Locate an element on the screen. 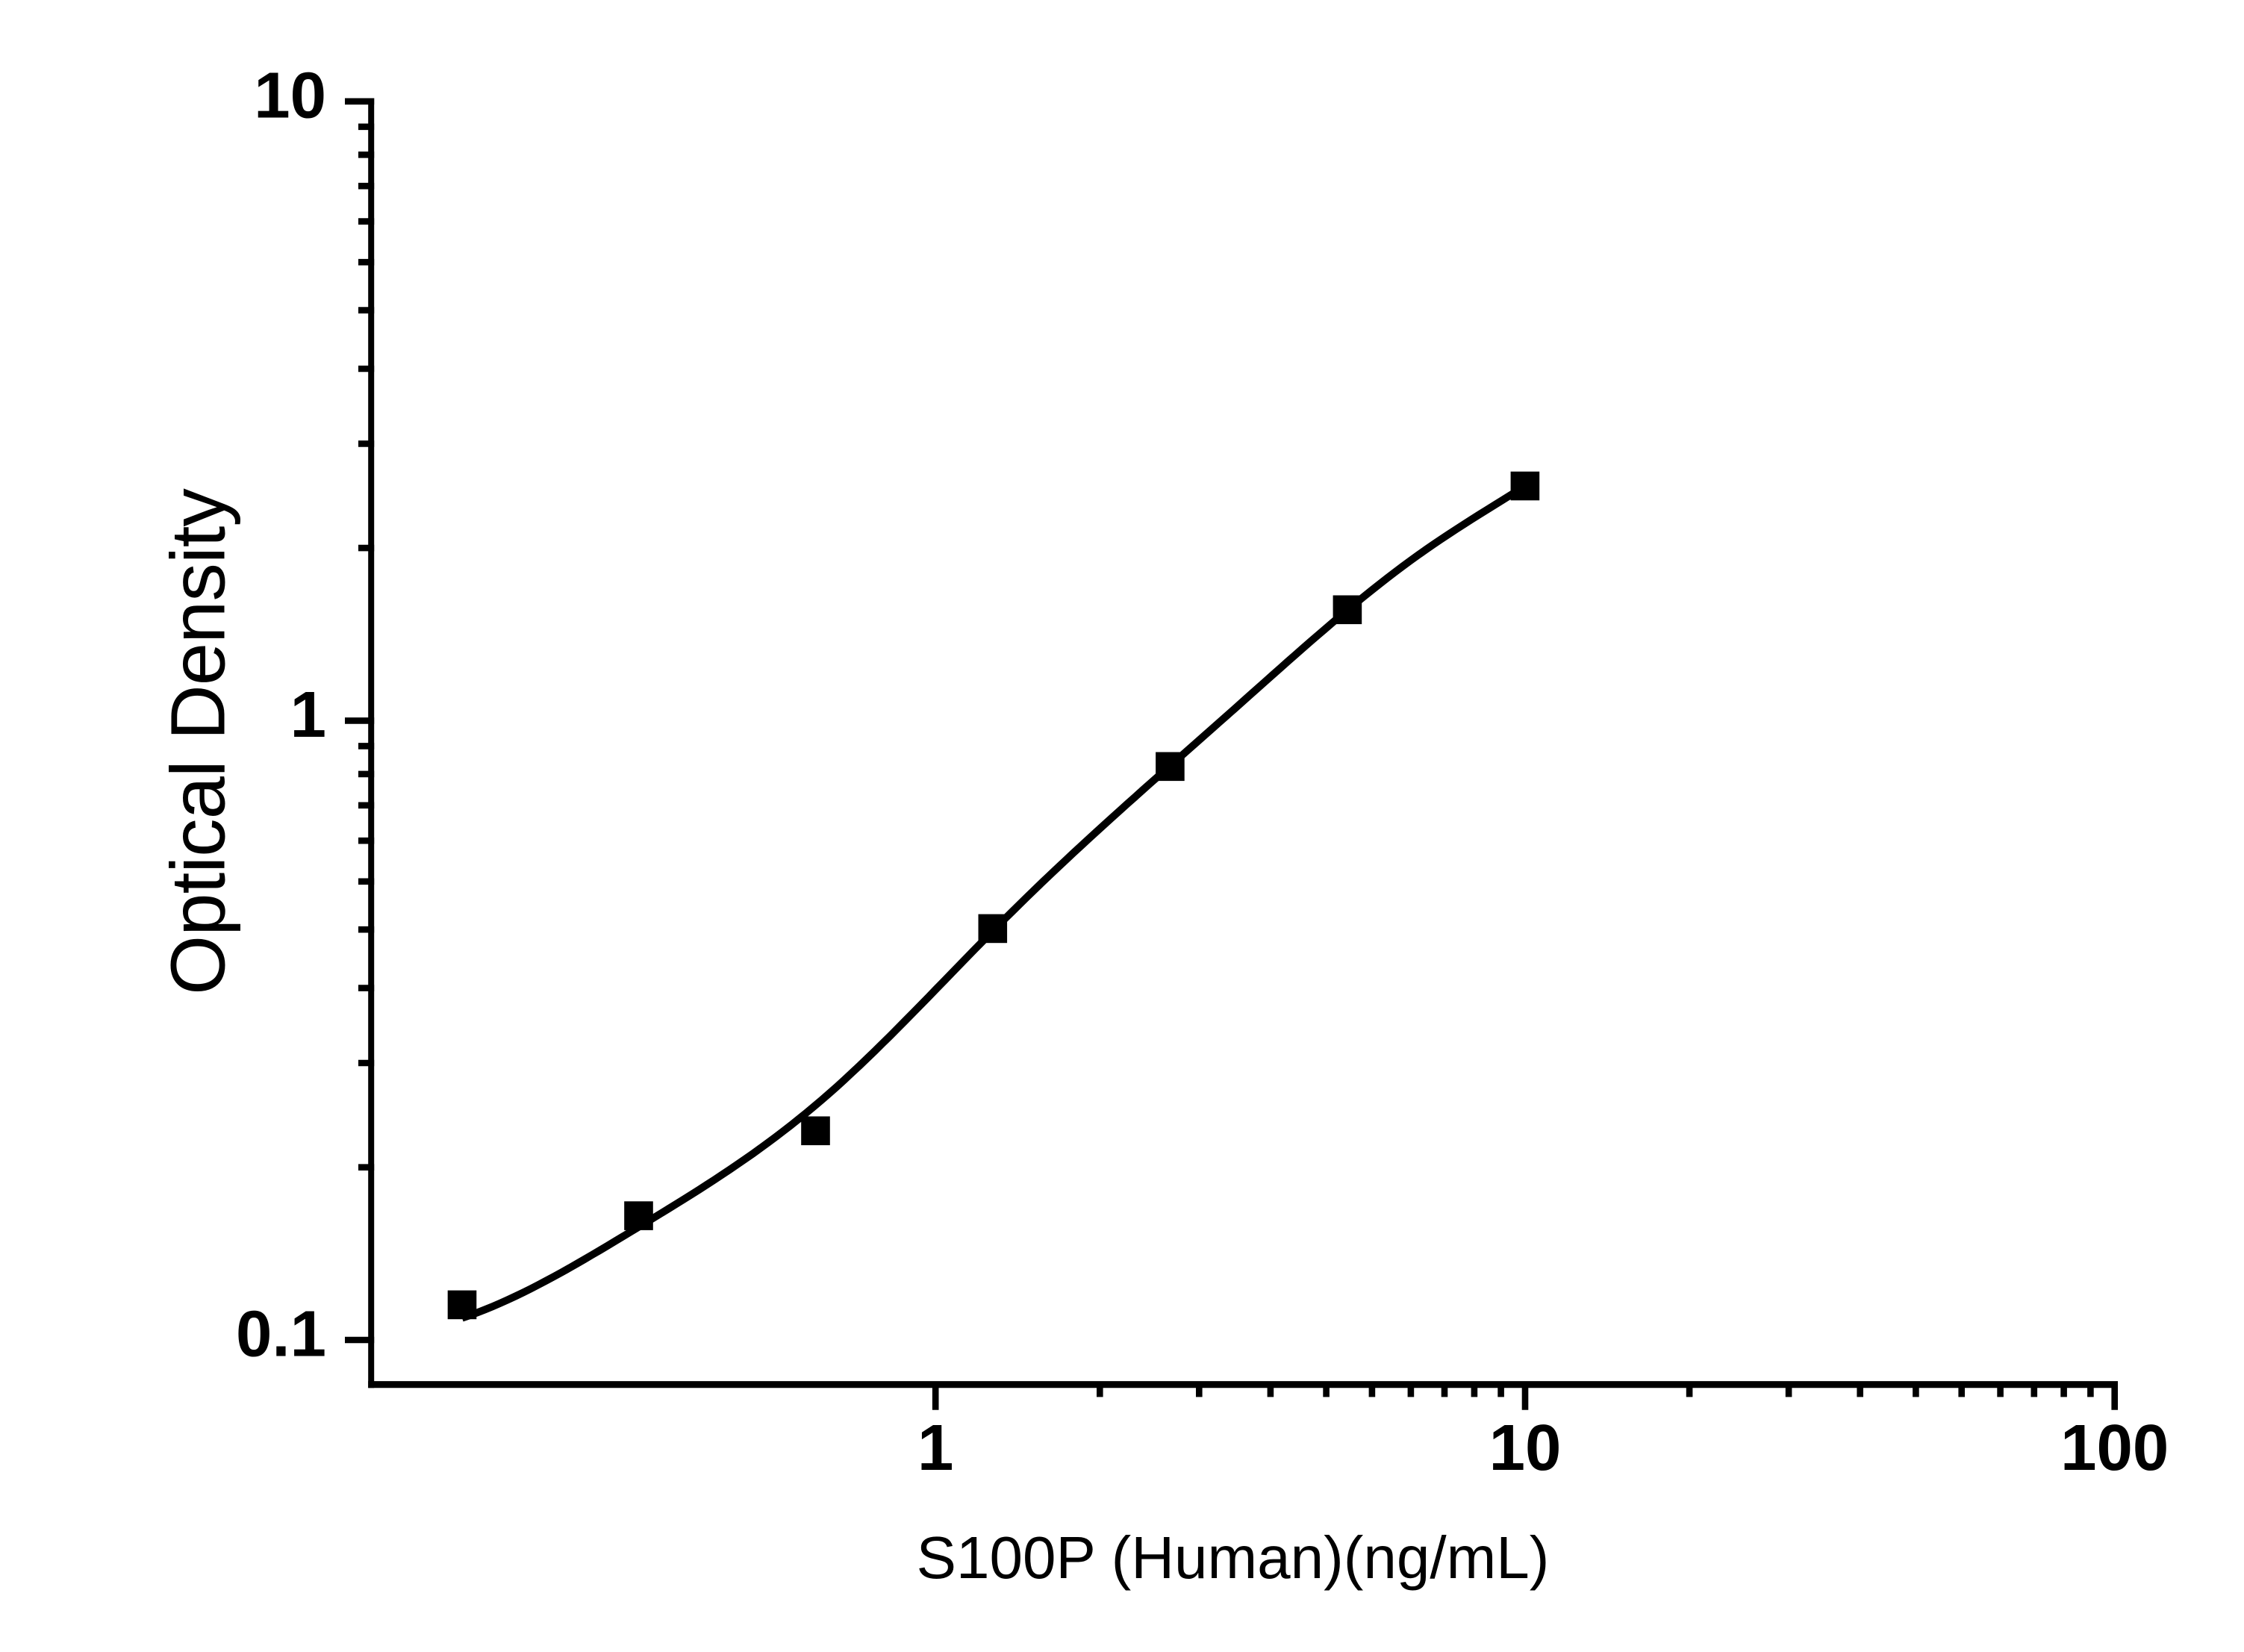  svg-text: S100P (Human)(ng/mL) is located at coordinates (1233, 1557).